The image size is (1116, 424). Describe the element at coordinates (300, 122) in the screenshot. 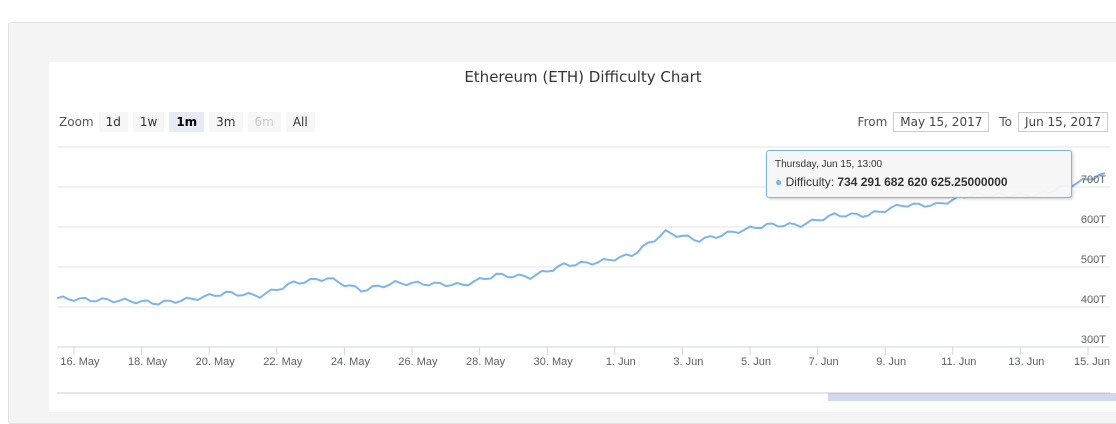

I see `zoom-all-button: All` at that location.